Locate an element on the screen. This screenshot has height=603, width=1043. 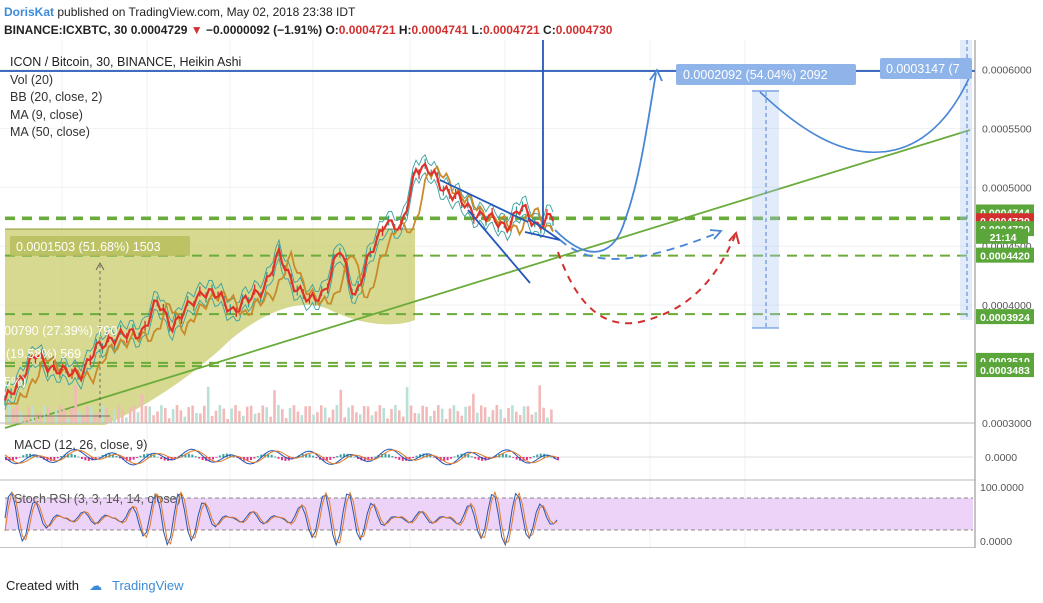
svg-text: 0.0003924 is located at coordinates (1005, 318).